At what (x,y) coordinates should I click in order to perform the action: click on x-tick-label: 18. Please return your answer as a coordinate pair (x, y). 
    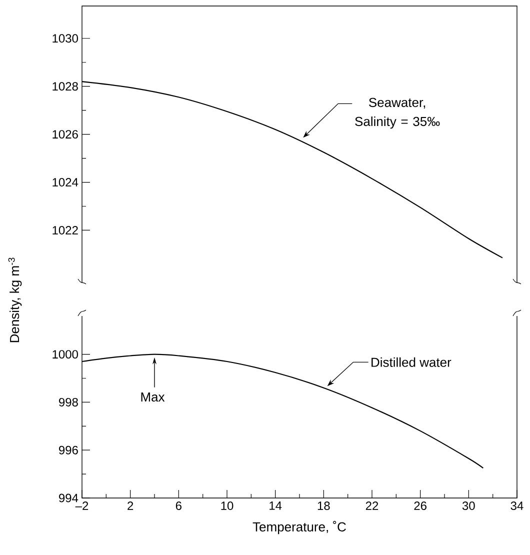
    Looking at the image, I should click on (324, 506).